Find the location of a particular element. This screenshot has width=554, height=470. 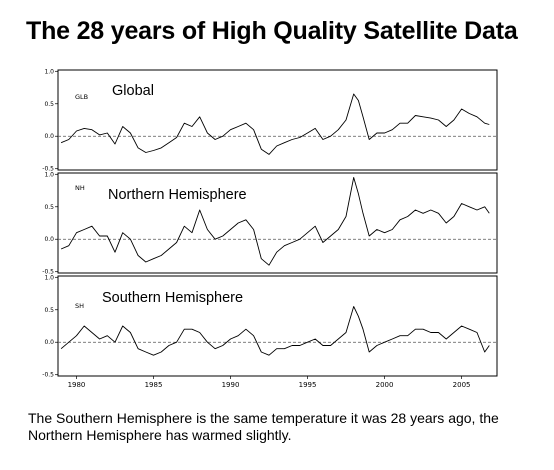

panel-sh-ytick-label: 0.0 is located at coordinates (49, 342).